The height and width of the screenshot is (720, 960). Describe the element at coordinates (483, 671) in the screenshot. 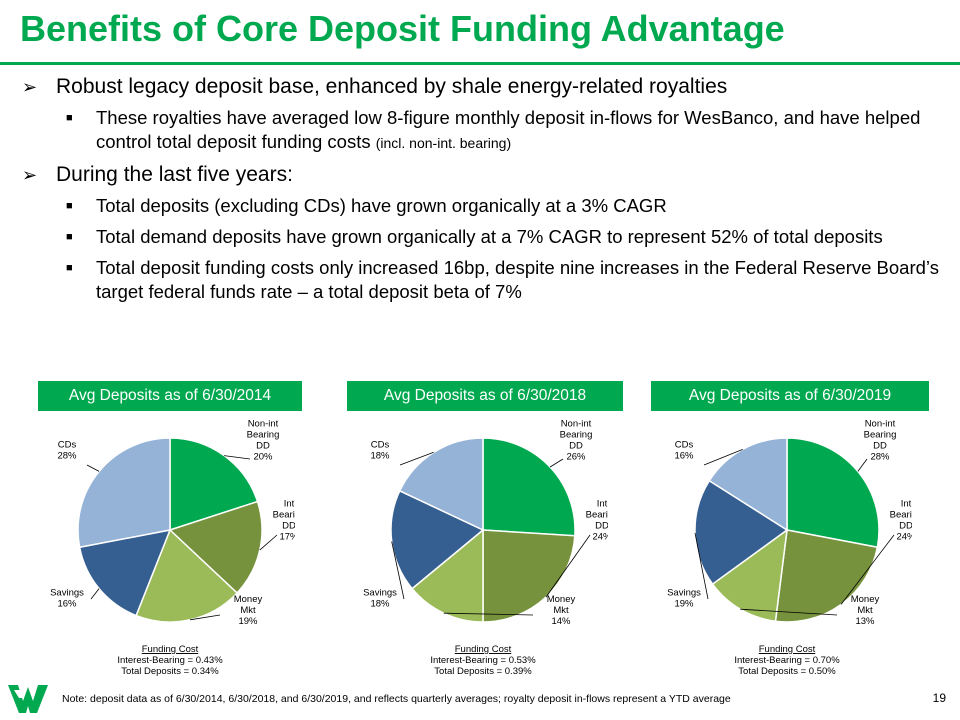

I see `funding-cost-total: Total Deposits = 0.39%` at that location.